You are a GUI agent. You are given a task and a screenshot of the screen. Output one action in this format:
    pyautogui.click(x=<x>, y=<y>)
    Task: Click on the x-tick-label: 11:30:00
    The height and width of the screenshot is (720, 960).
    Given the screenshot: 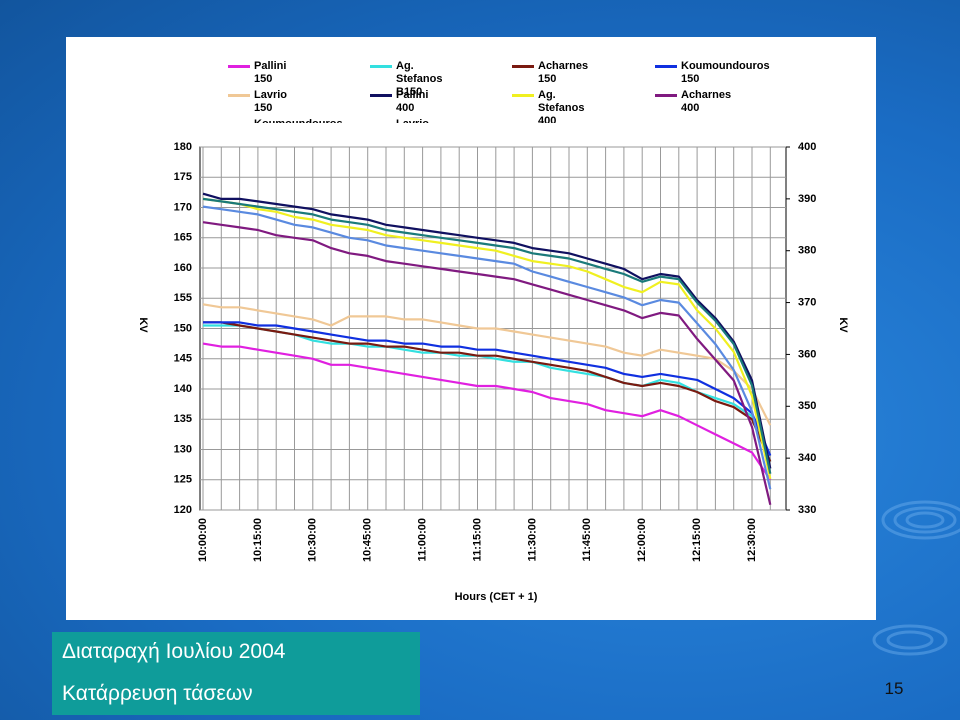 What is the action you would take?
    pyautogui.click(x=532, y=539)
    